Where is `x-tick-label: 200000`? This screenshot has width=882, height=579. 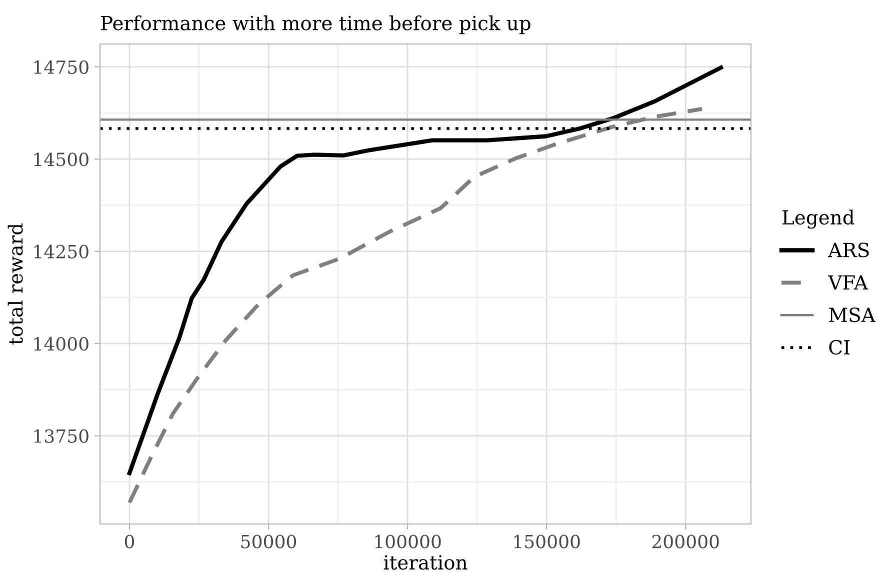 x-tick-label: 200000 is located at coordinates (685, 541).